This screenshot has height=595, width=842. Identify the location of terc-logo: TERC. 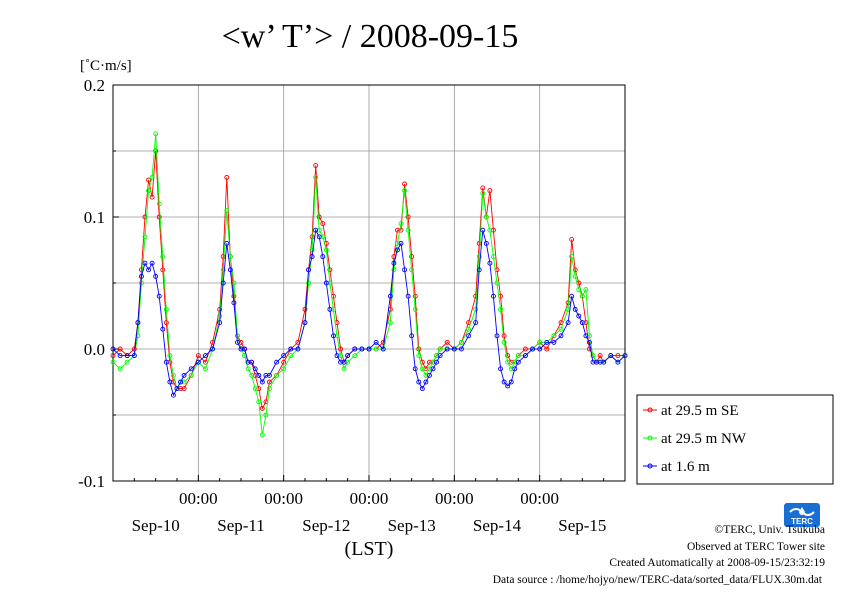
(802, 515).